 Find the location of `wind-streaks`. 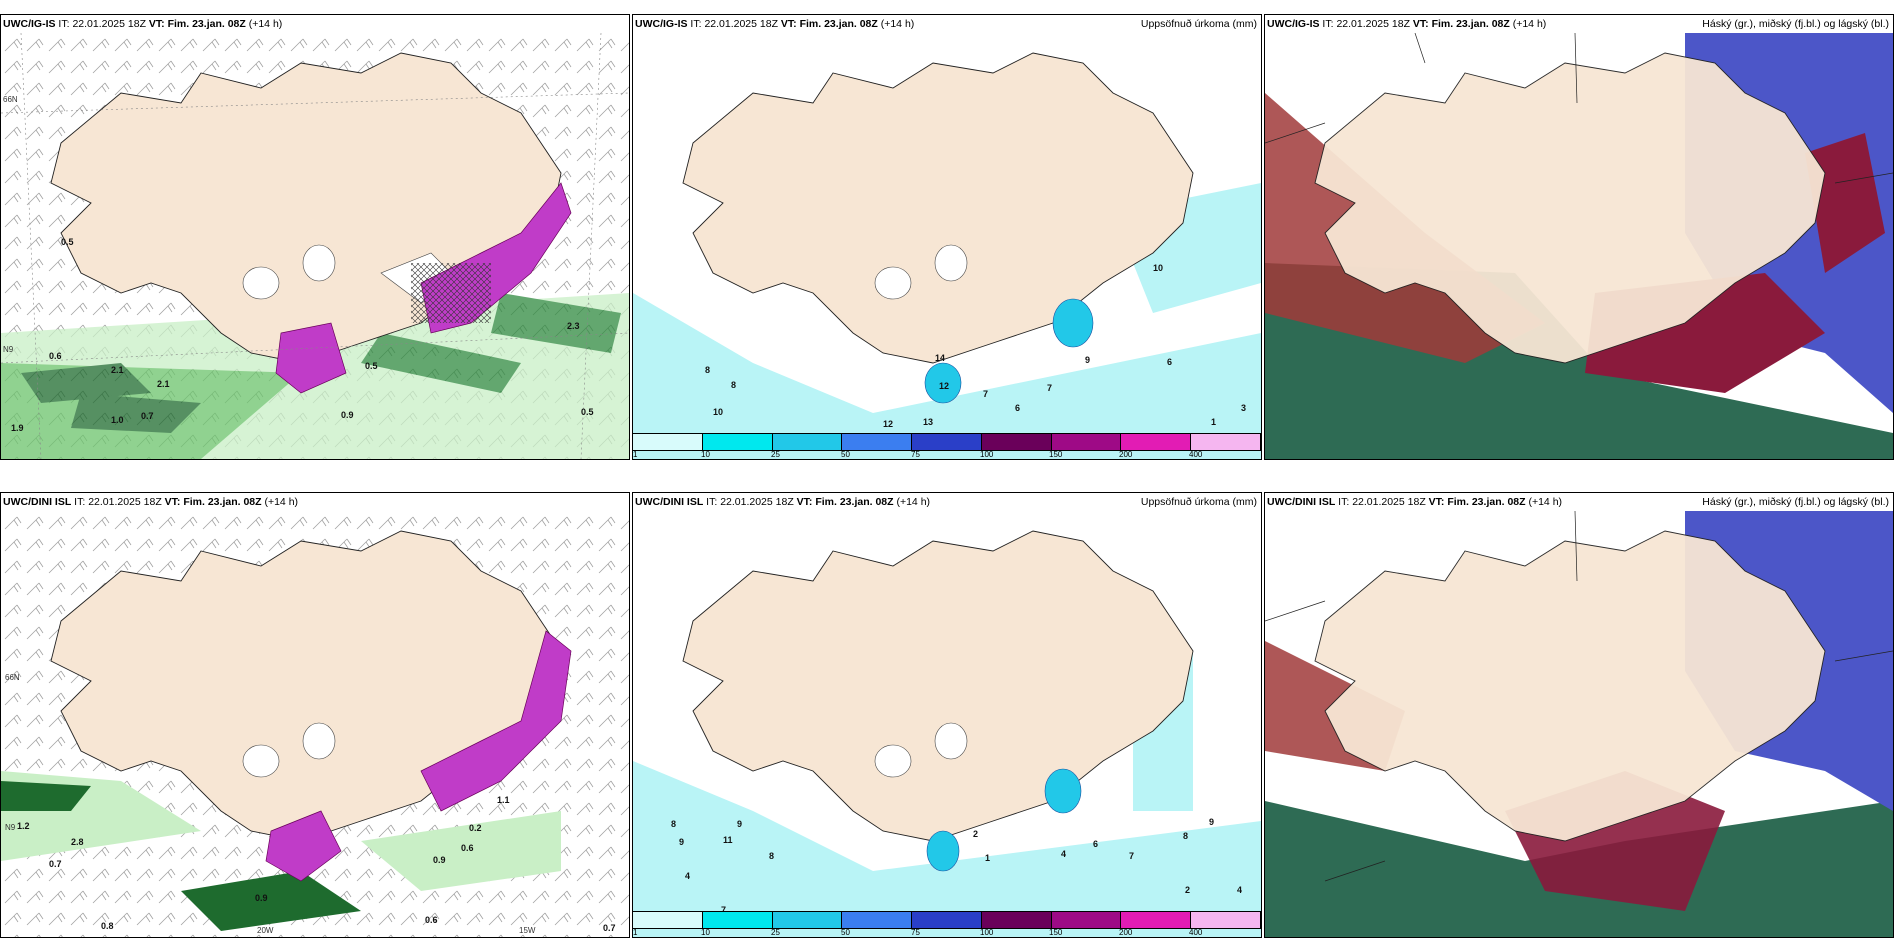

wind-streaks is located at coordinates (281, 851).